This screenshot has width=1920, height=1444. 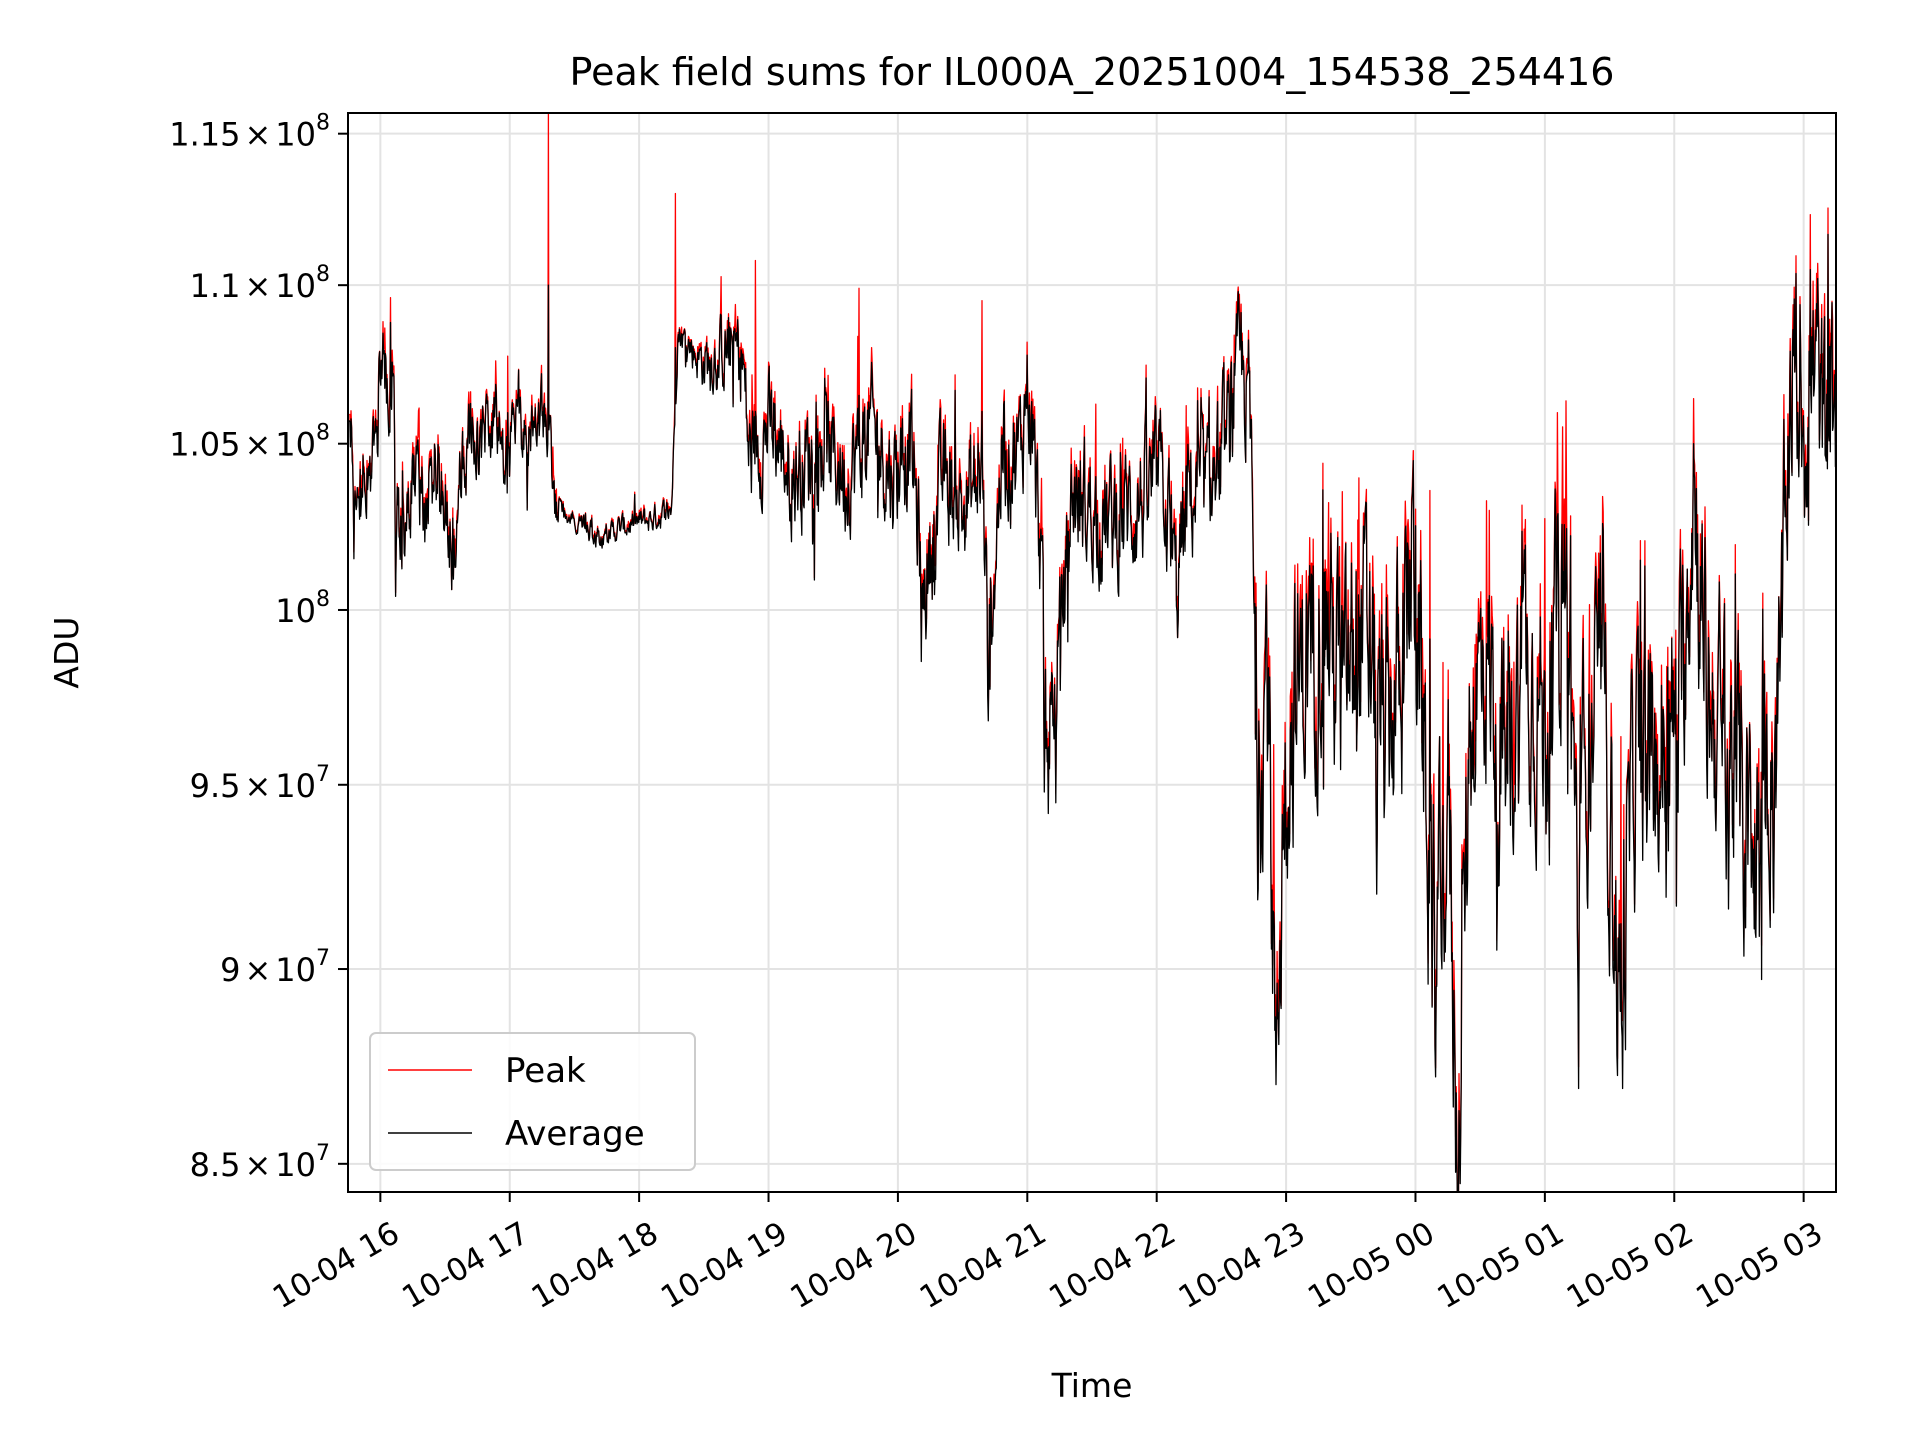 I want to click on y-tick-label: 8.5 × 10⁷, so click(x=260, y=1162).